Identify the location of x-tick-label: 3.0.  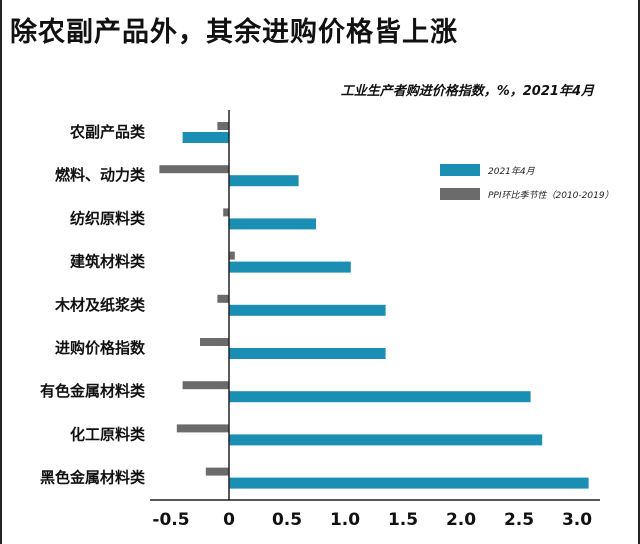
(577, 520).